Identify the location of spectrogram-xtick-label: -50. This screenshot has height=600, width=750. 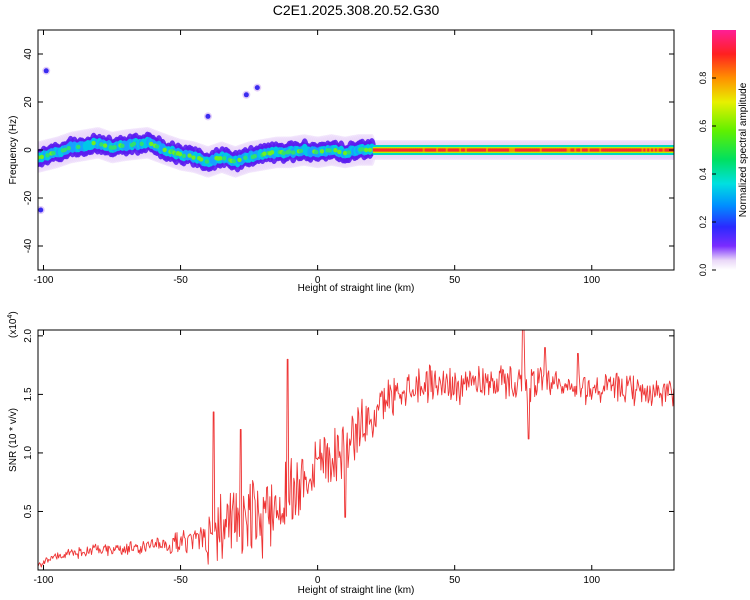
(180, 280).